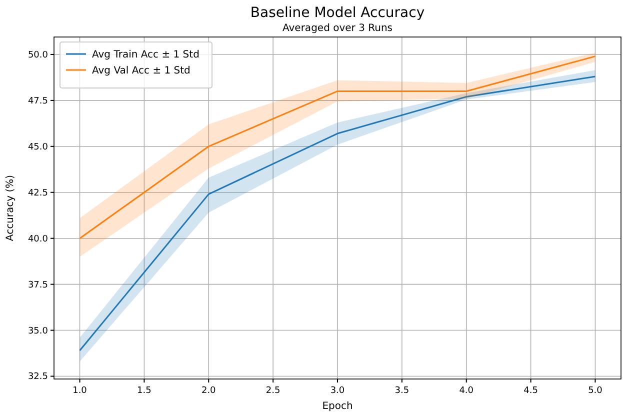 Image resolution: width=623 pixels, height=415 pixels. What do you see at coordinates (38, 55) in the screenshot?
I see `y-tick-label: 50.0` at bounding box center [38, 55].